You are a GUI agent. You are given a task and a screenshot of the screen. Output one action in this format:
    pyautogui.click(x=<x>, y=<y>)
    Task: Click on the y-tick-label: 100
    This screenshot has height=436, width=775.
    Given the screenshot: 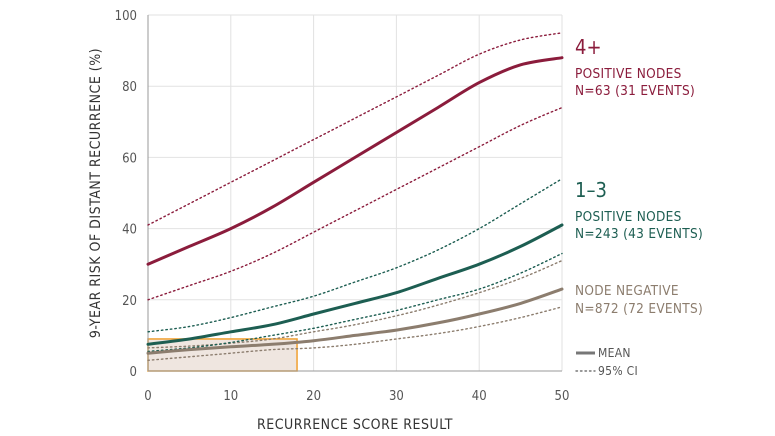 What is the action you would take?
    pyautogui.click(x=126, y=16)
    